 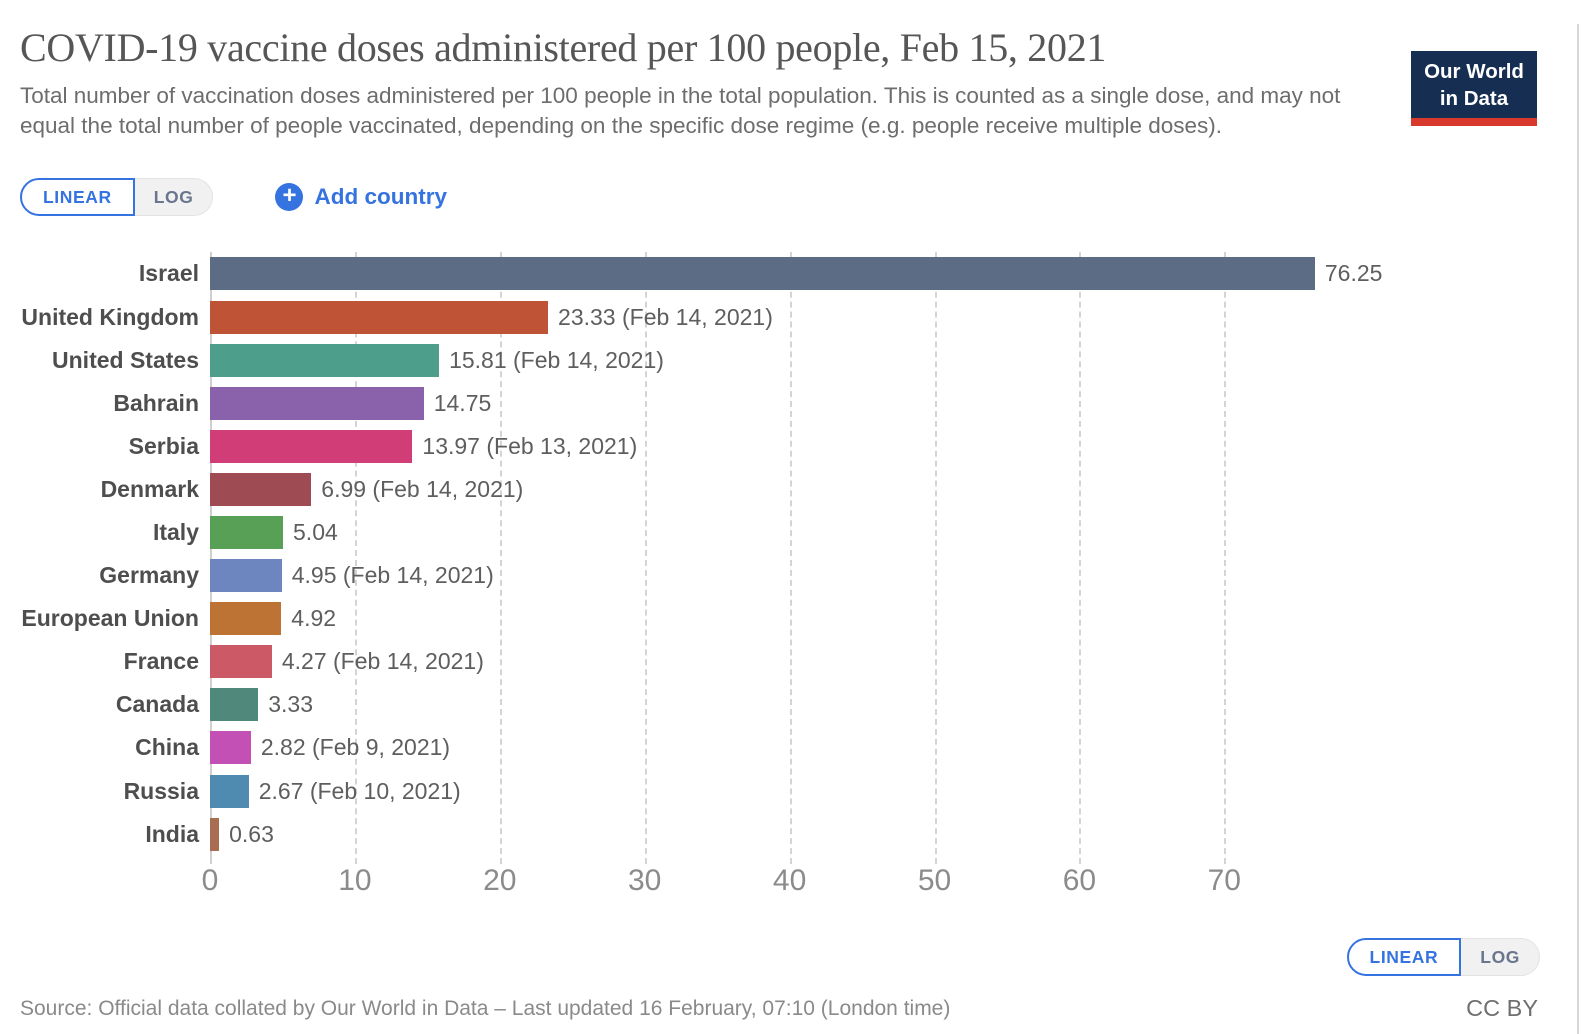 I want to click on x-tick-label: 50, so click(x=934, y=880).